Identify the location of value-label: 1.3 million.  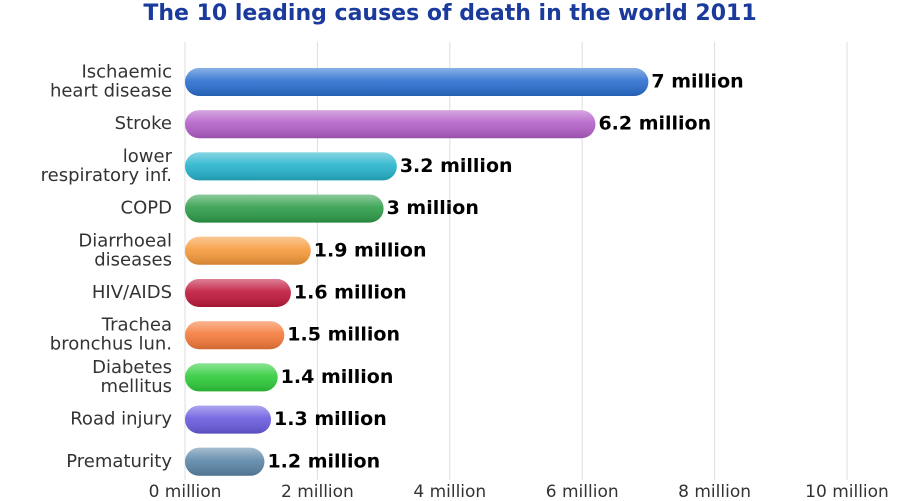
(330, 419).